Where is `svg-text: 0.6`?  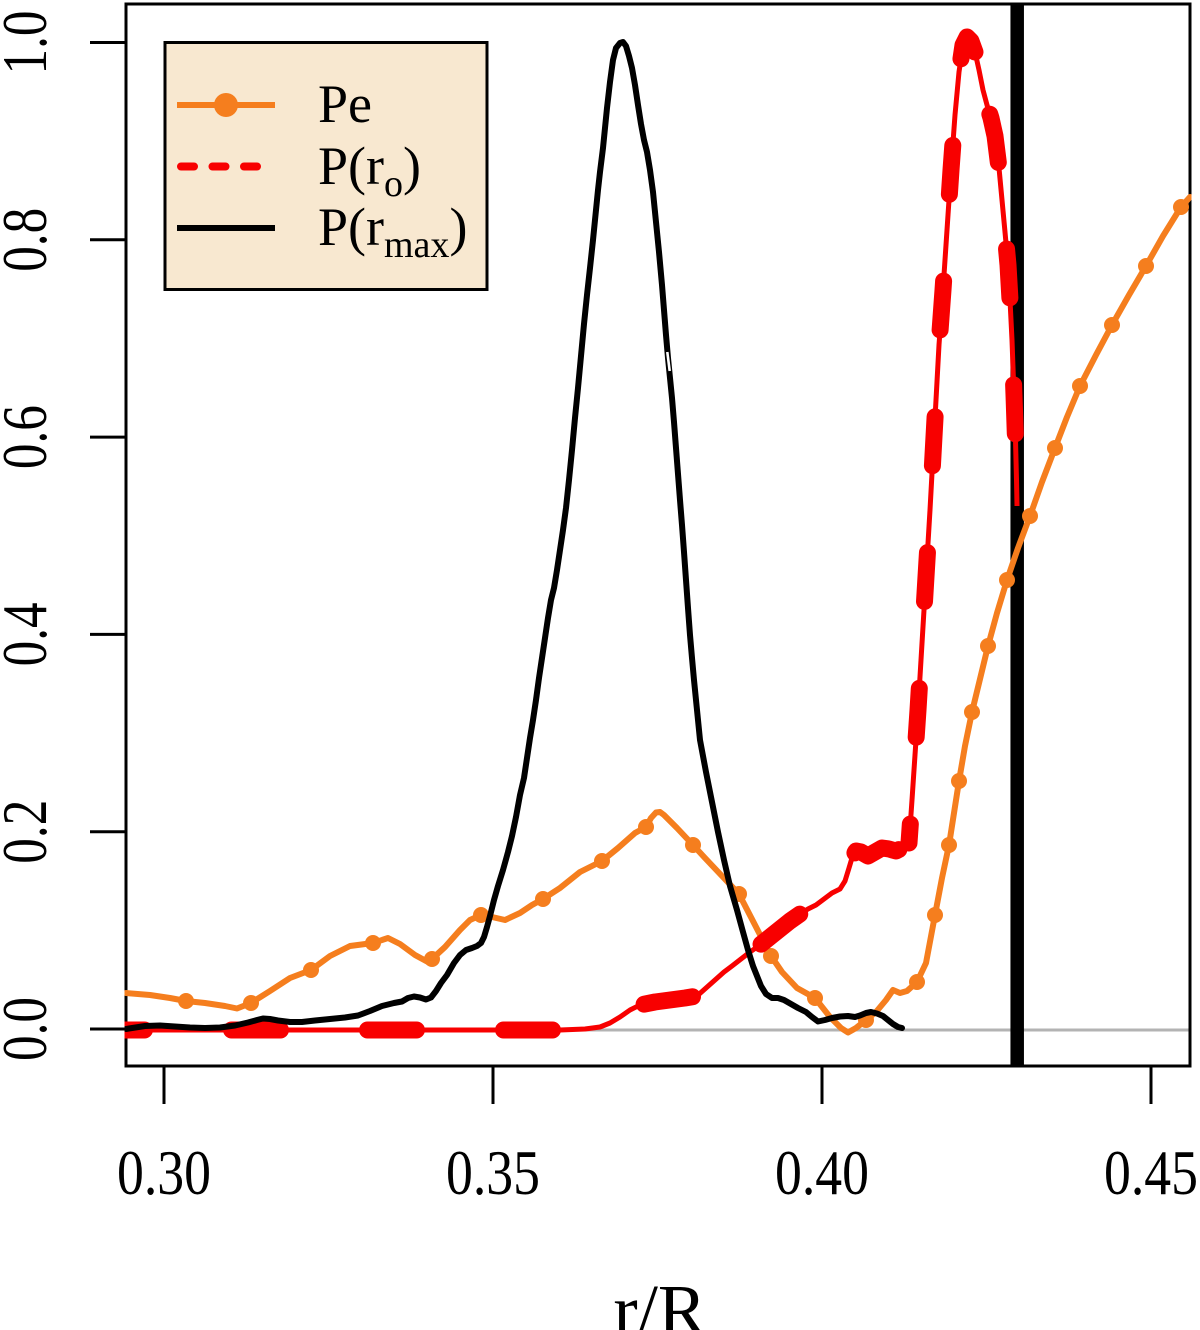 svg-text: 0.6 is located at coordinates (30, 437).